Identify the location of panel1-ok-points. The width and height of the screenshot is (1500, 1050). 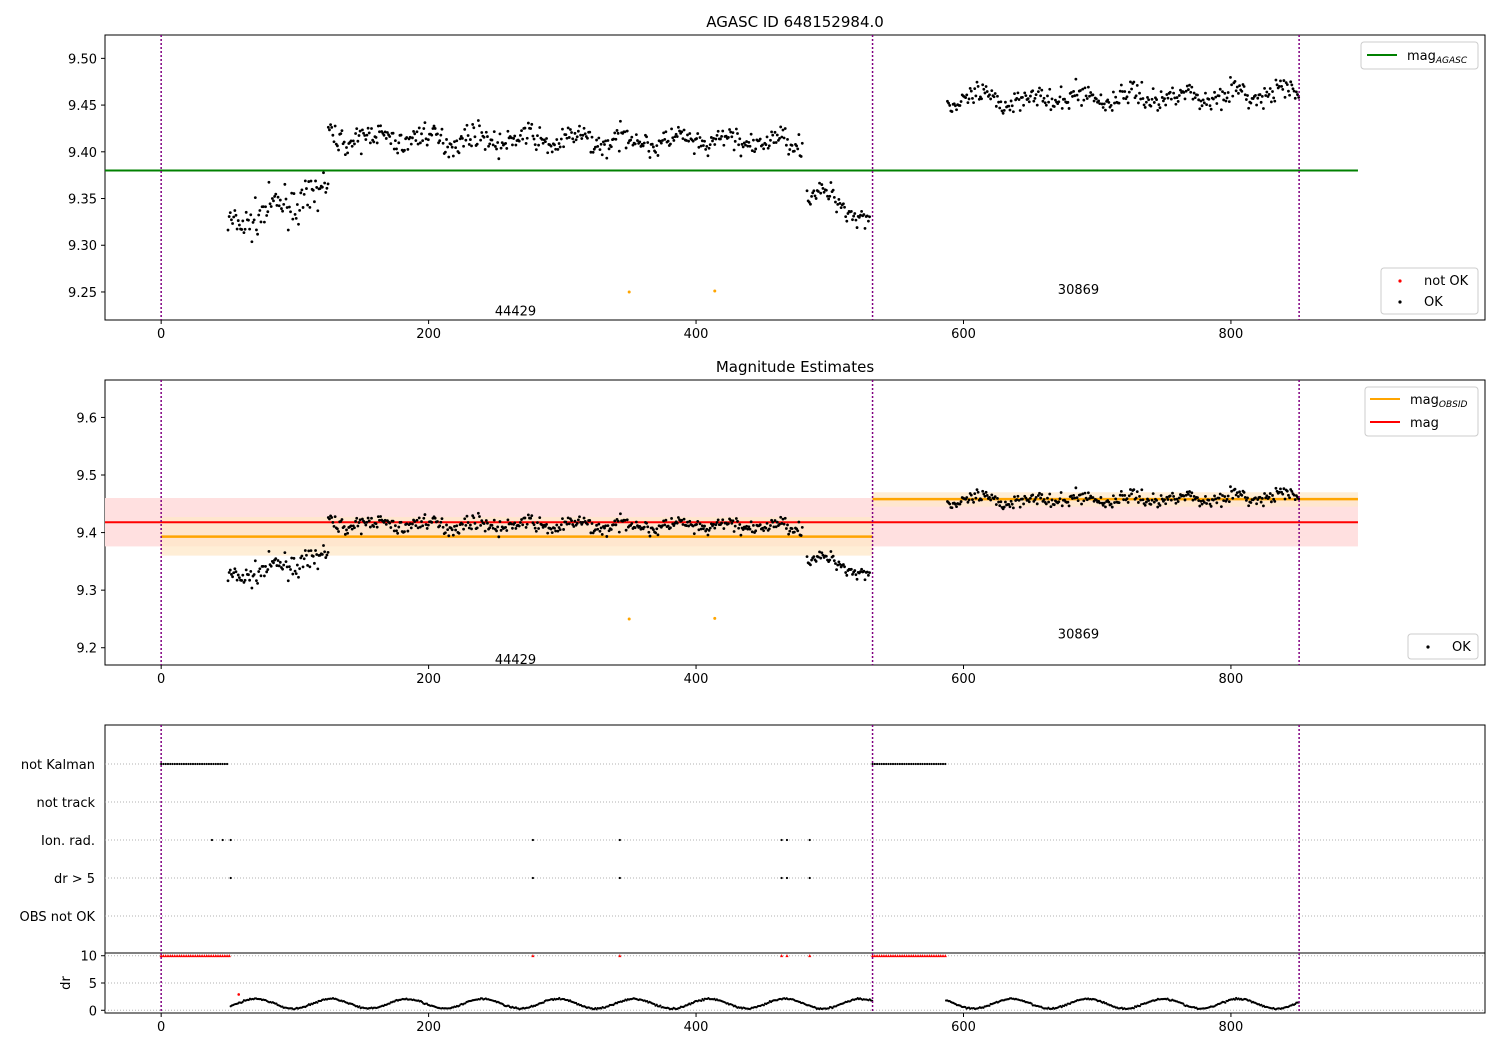
(763, 159).